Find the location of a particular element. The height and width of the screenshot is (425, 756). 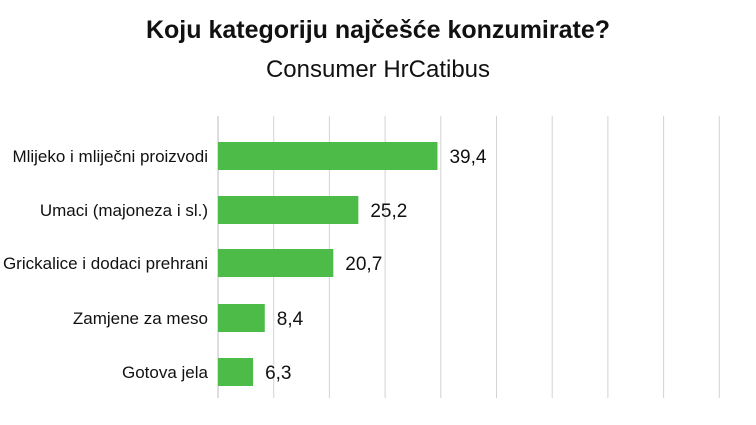

category-label: Umaci (majoneza i sl.) is located at coordinates (124, 210).